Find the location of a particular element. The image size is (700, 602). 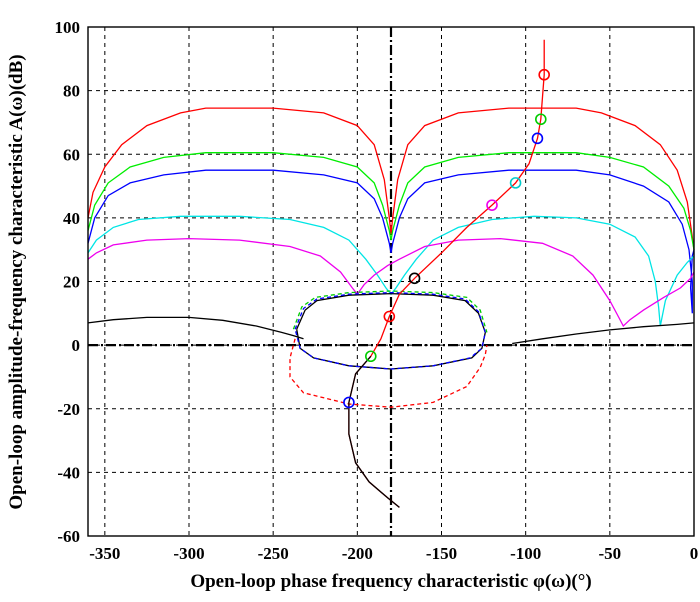

x-tick-label: -150 is located at coordinates (441, 553).